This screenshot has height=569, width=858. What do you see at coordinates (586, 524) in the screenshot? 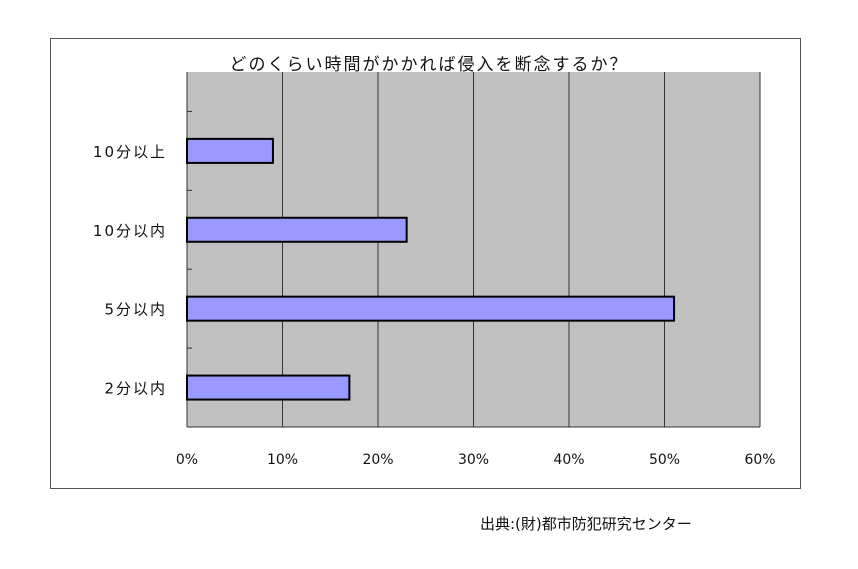
I see `source-note: 出典:(財)都市防犯研究センター` at bounding box center [586, 524].